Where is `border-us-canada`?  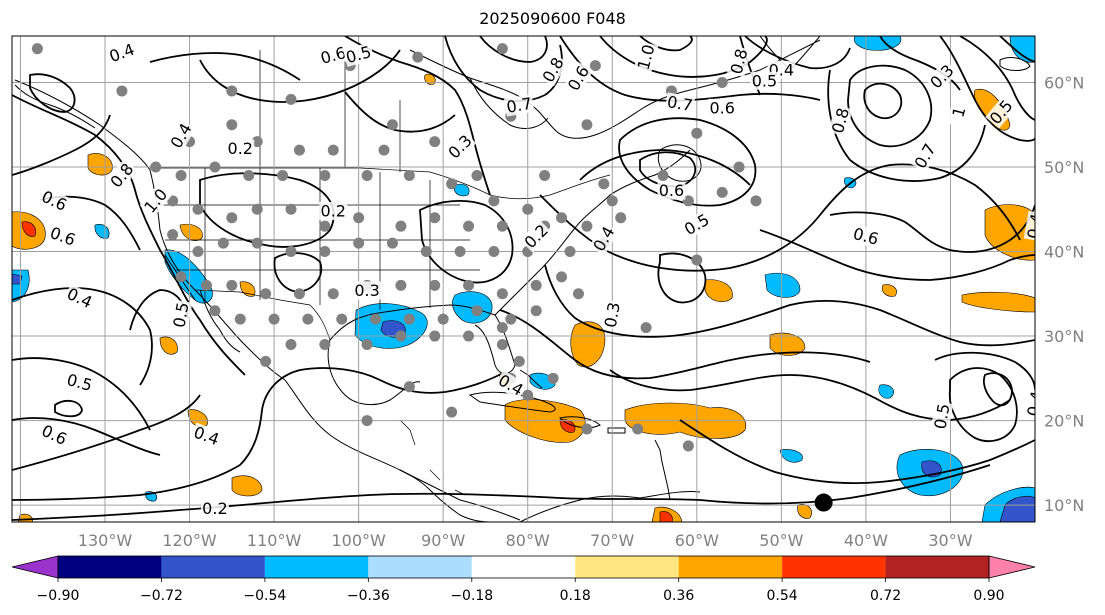 border-us-canada is located at coordinates (380, 183).